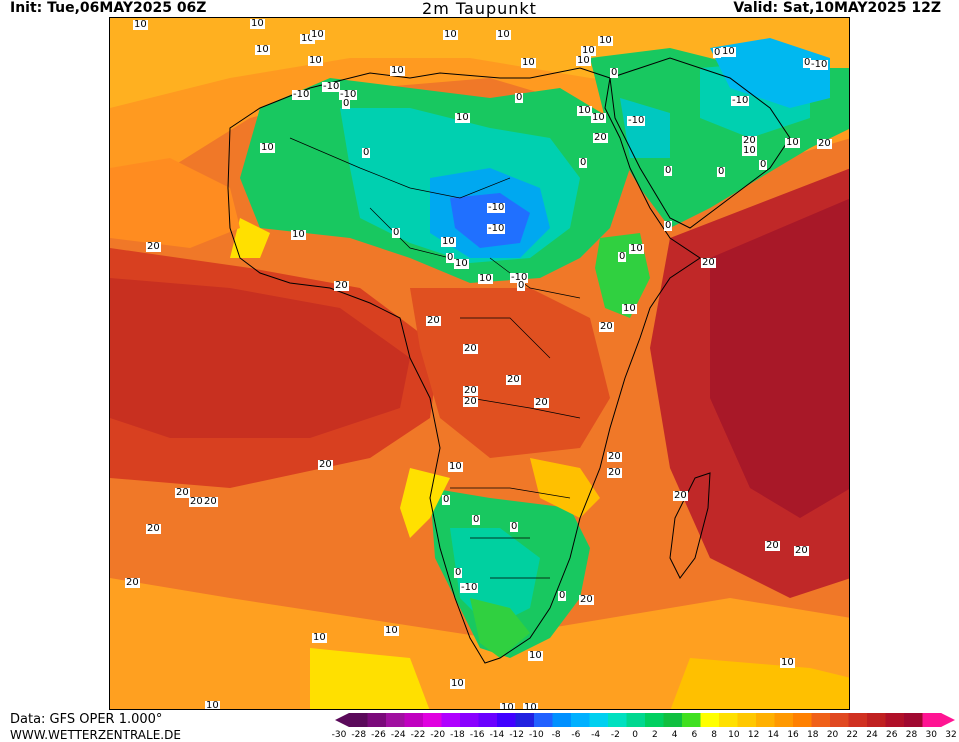 The height and width of the screenshot is (742, 959). What do you see at coordinates (872, 735) in the screenshot?
I see `scale-tick-label: 24` at bounding box center [872, 735].